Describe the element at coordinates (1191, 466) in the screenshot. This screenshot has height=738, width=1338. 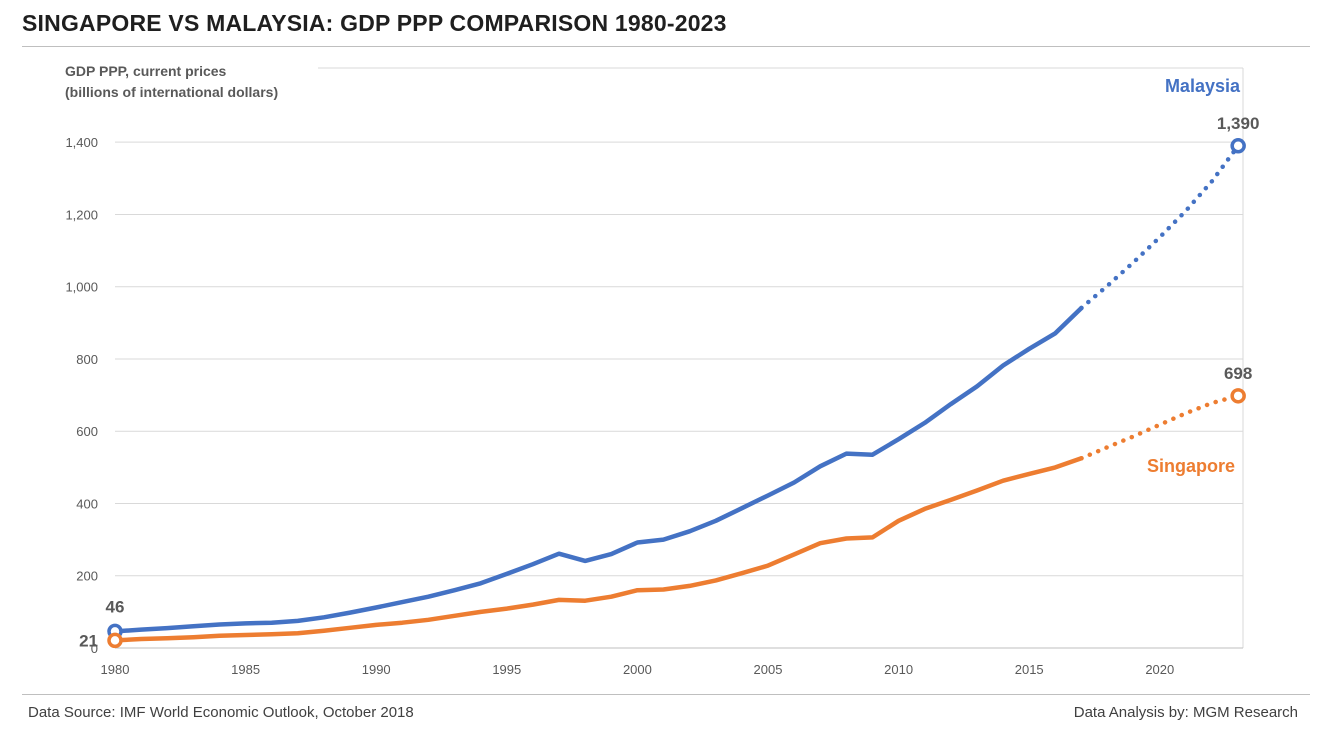
I see `singapore-legend-label: Singapore` at that location.